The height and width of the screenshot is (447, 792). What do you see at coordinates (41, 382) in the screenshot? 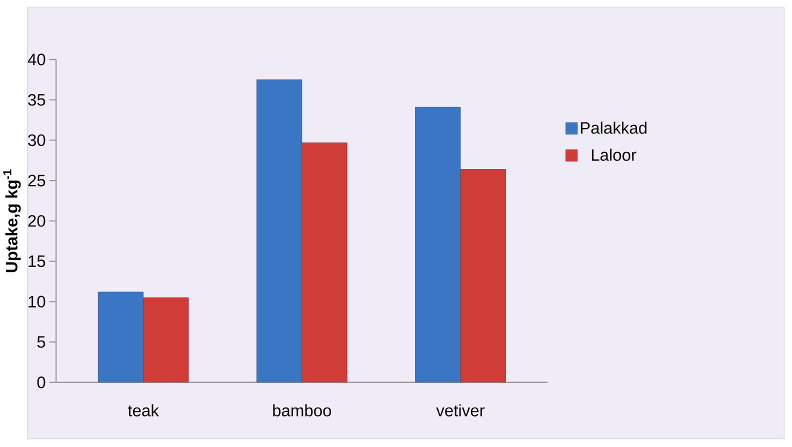
I see `y-tick-label: 0` at bounding box center [41, 382].